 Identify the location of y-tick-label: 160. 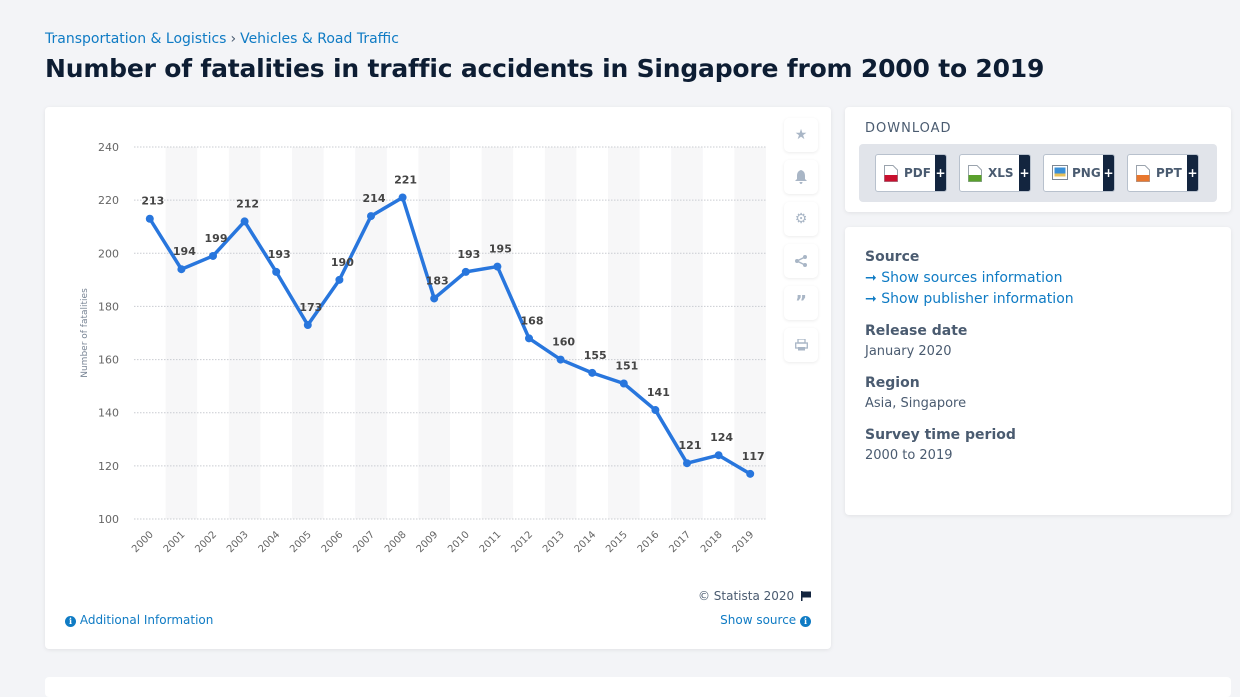
(108, 360).